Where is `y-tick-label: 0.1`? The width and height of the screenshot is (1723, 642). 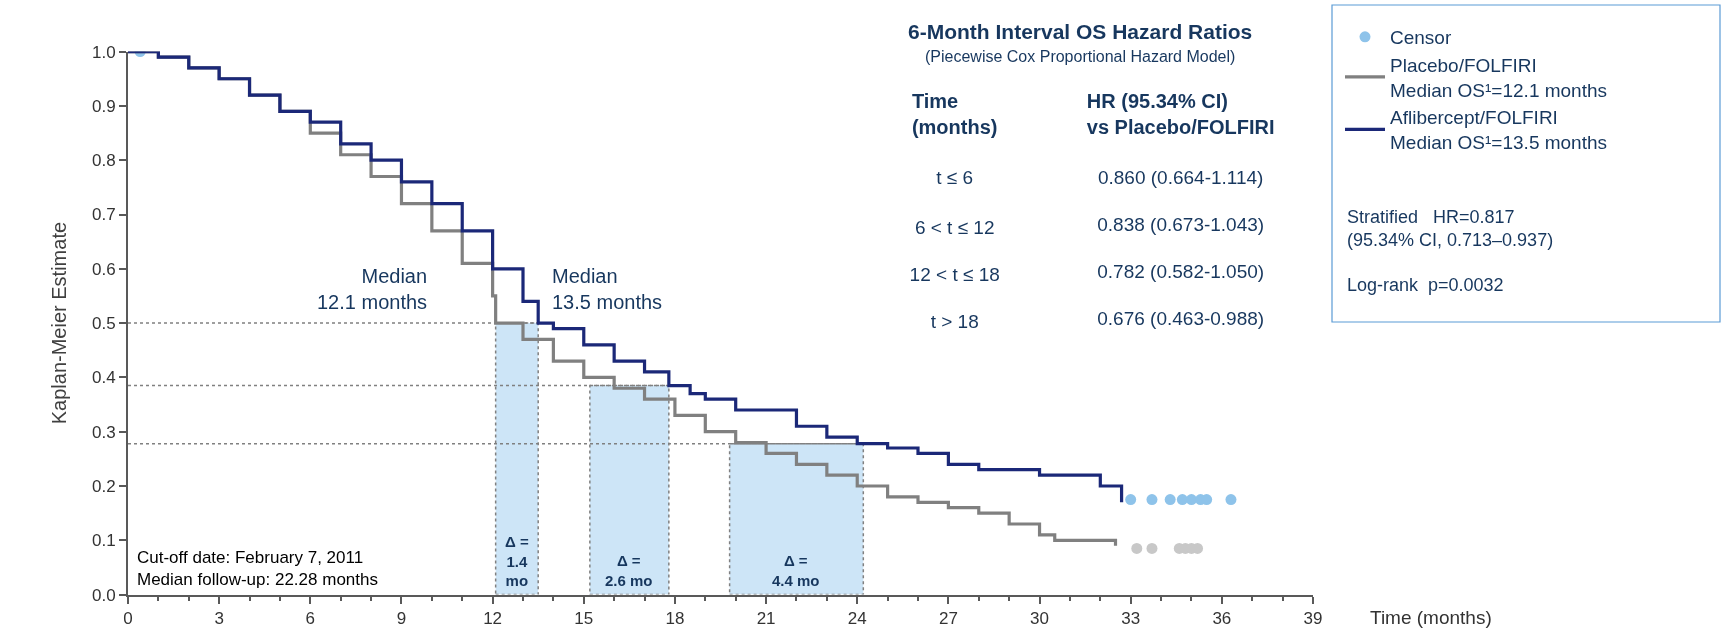
y-tick-label: 0.1 is located at coordinates (103, 541).